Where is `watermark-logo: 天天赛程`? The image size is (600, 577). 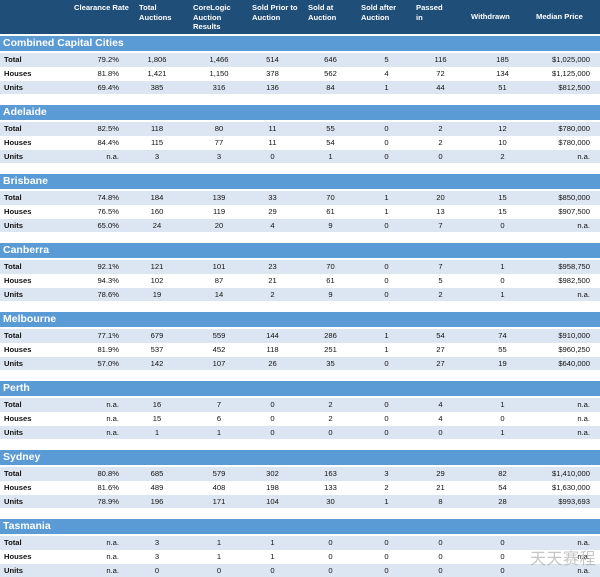 watermark-logo: 天天赛程 is located at coordinates (562, 558).